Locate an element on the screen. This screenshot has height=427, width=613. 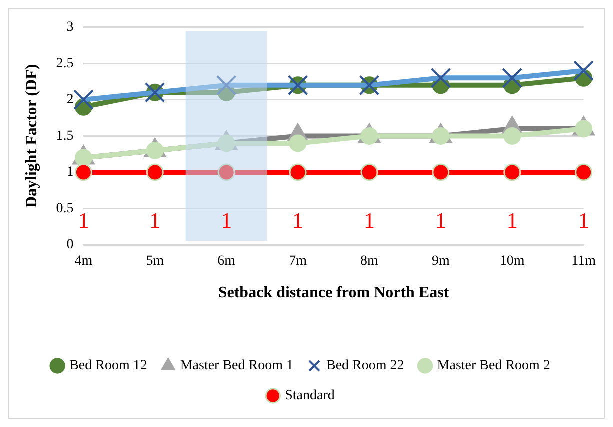
x-tick-label: 11m is located at coordinates (584, 262).